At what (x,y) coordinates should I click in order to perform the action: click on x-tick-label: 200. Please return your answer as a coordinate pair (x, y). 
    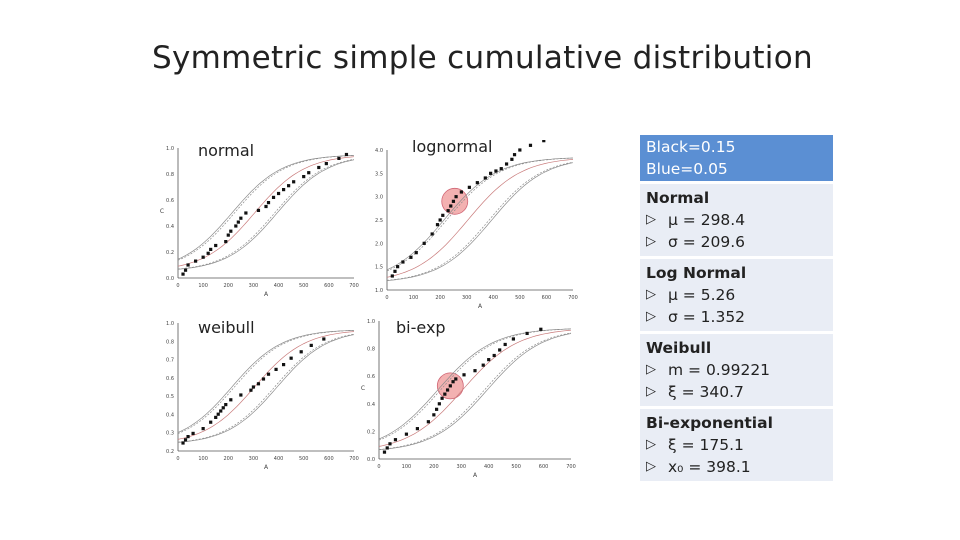
    Looking at the image, I should click on (440, 298).